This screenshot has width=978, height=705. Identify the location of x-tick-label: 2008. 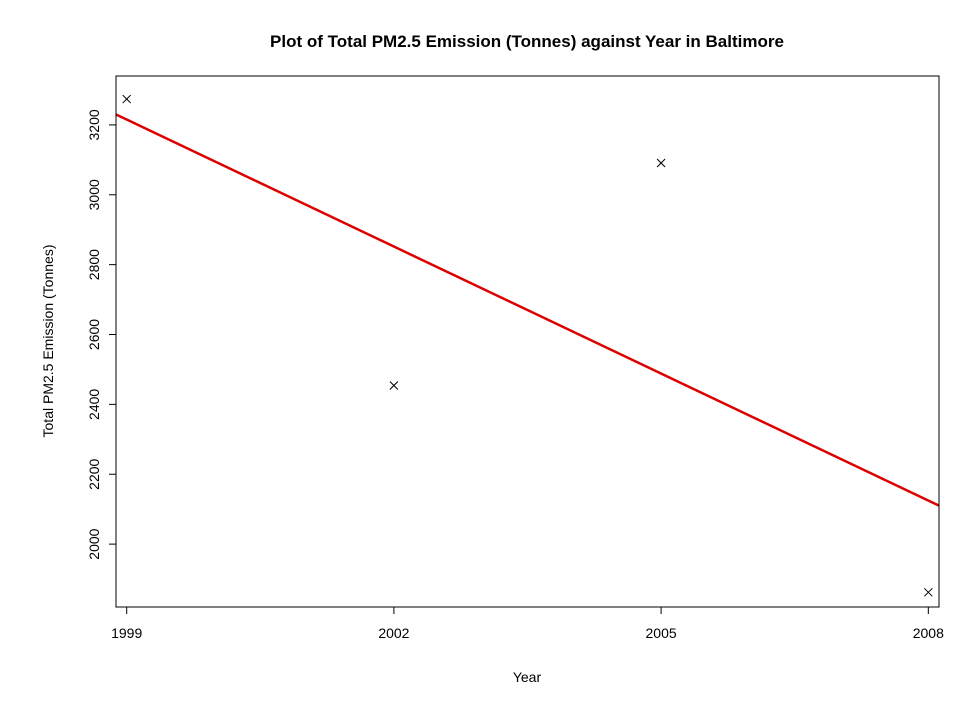
(928, 633).